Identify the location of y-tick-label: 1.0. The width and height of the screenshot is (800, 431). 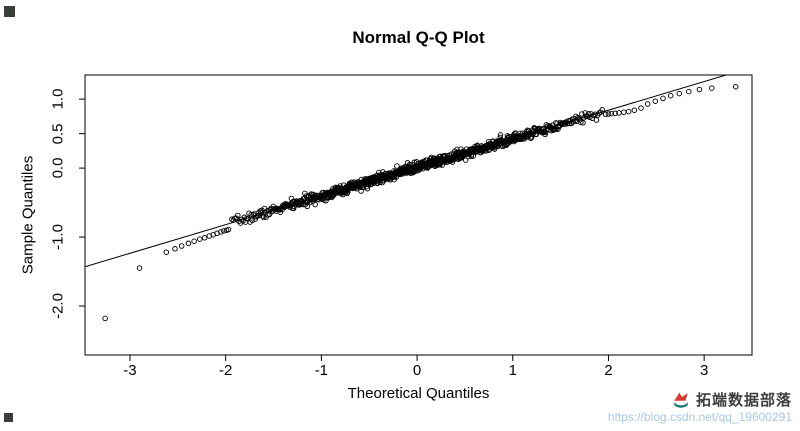
(58, 99).